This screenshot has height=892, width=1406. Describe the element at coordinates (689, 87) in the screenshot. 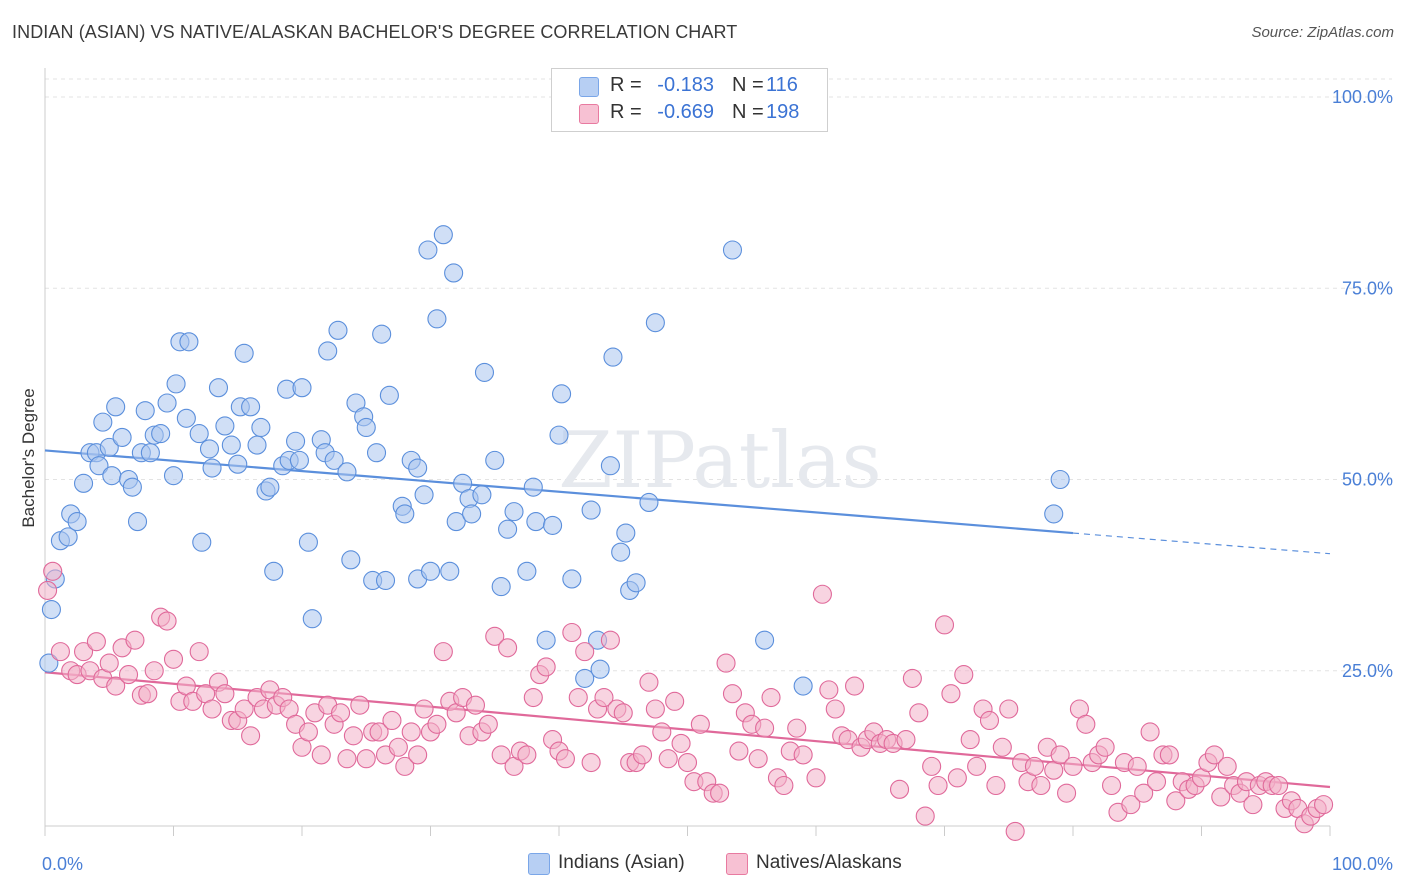

I see `stats-legend-row-indians: R = -0.183 N = 116` at that location.